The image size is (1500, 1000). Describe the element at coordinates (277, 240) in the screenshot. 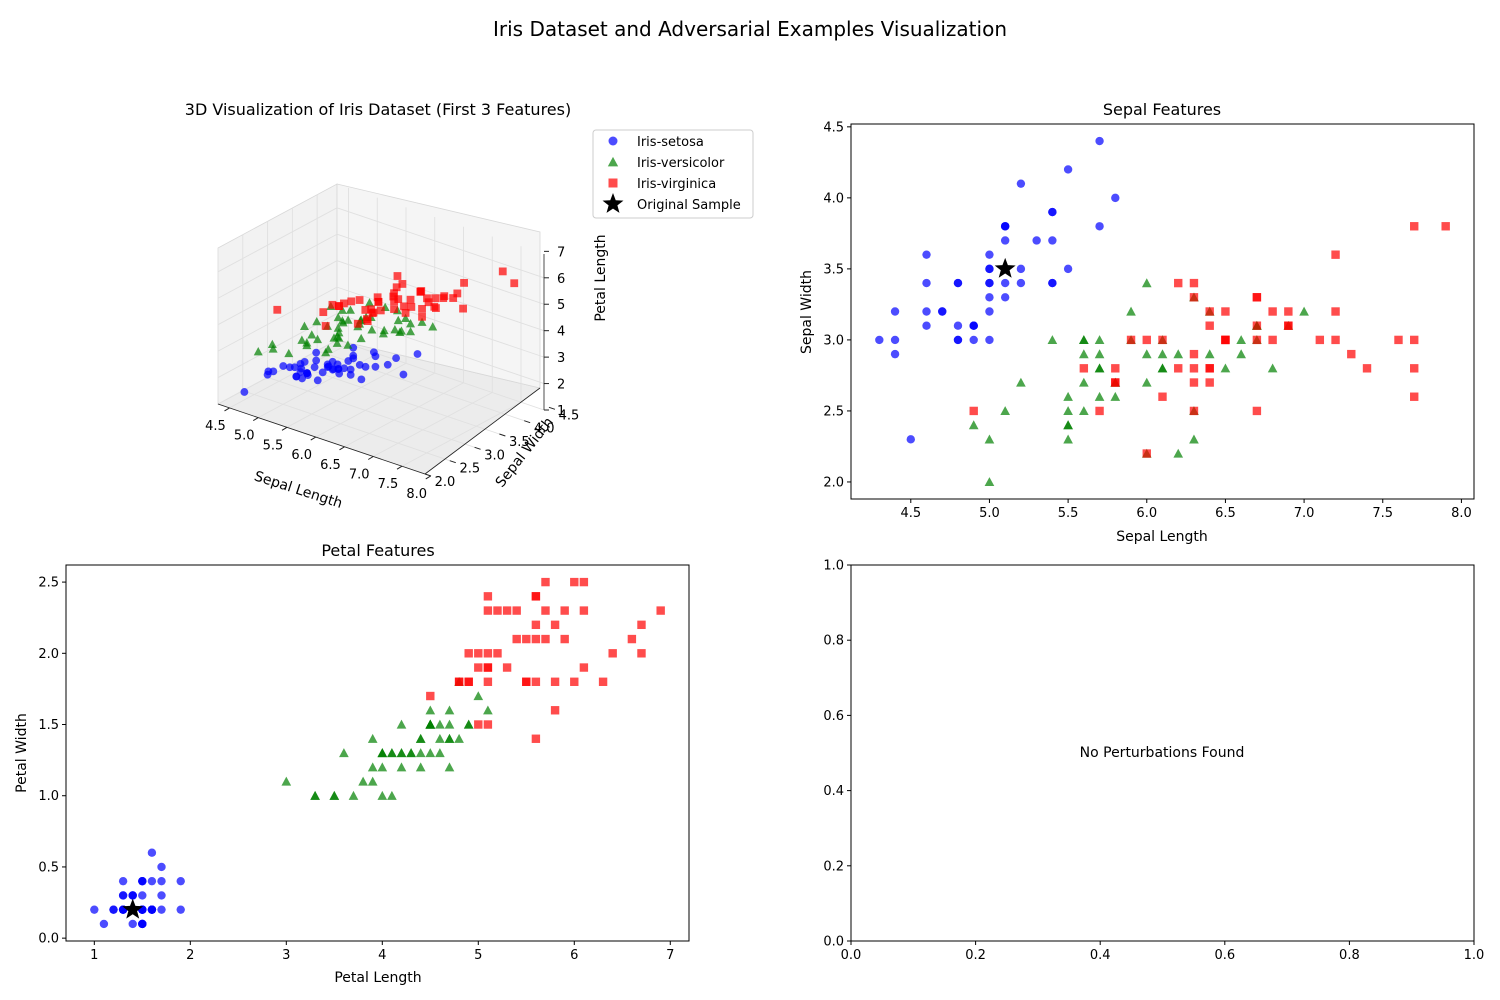

I see `grid-left-z` at that location.